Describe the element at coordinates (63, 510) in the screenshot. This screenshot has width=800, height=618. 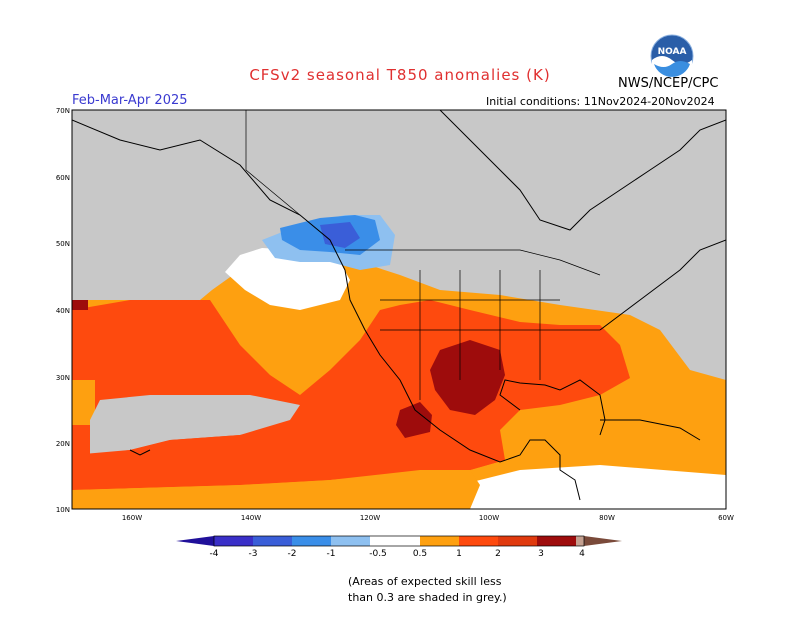
I see `lat-label: 10N` at that location.